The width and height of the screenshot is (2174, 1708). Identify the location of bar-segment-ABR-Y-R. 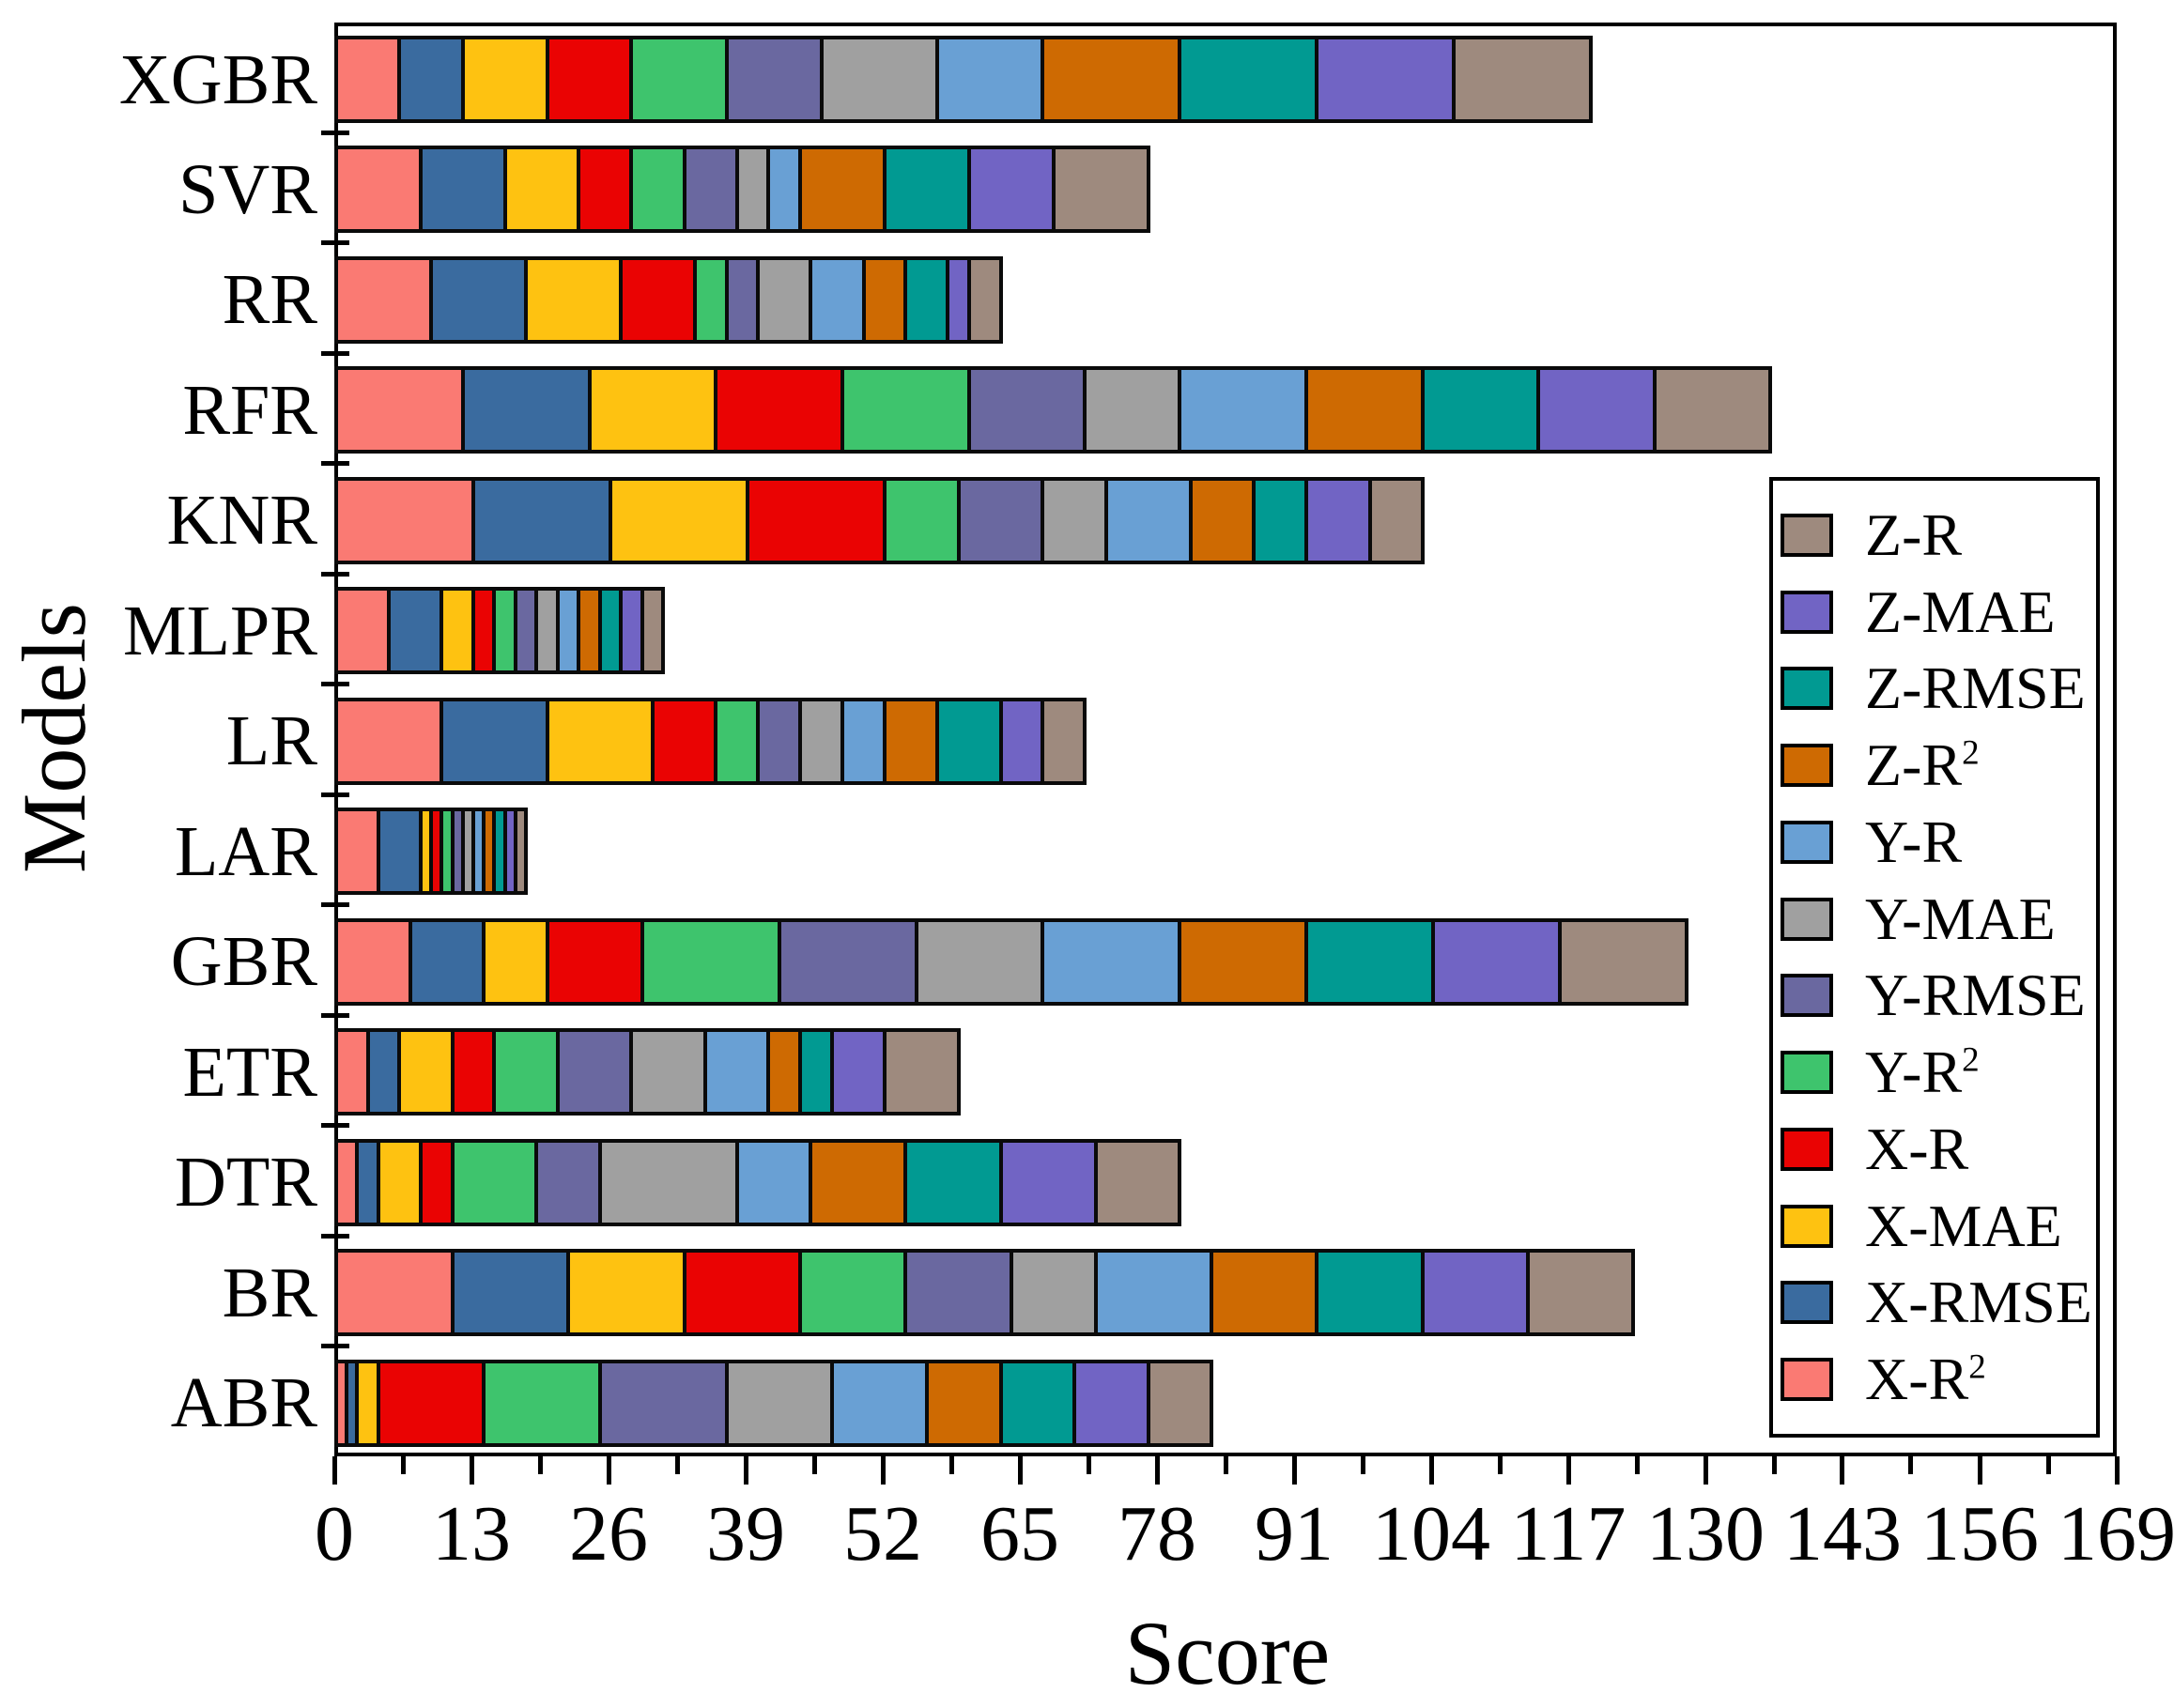
(879, 1403).